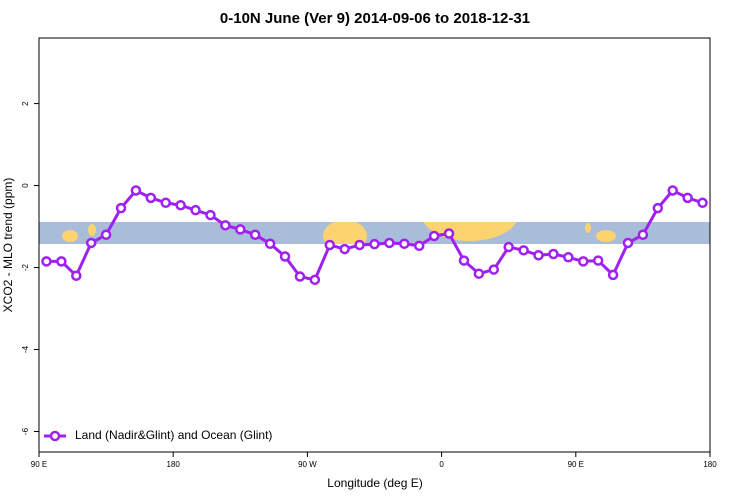 The image size is (750, 500). I want to click on x-axis-label: Longitude (deg E), so click(374, 483).